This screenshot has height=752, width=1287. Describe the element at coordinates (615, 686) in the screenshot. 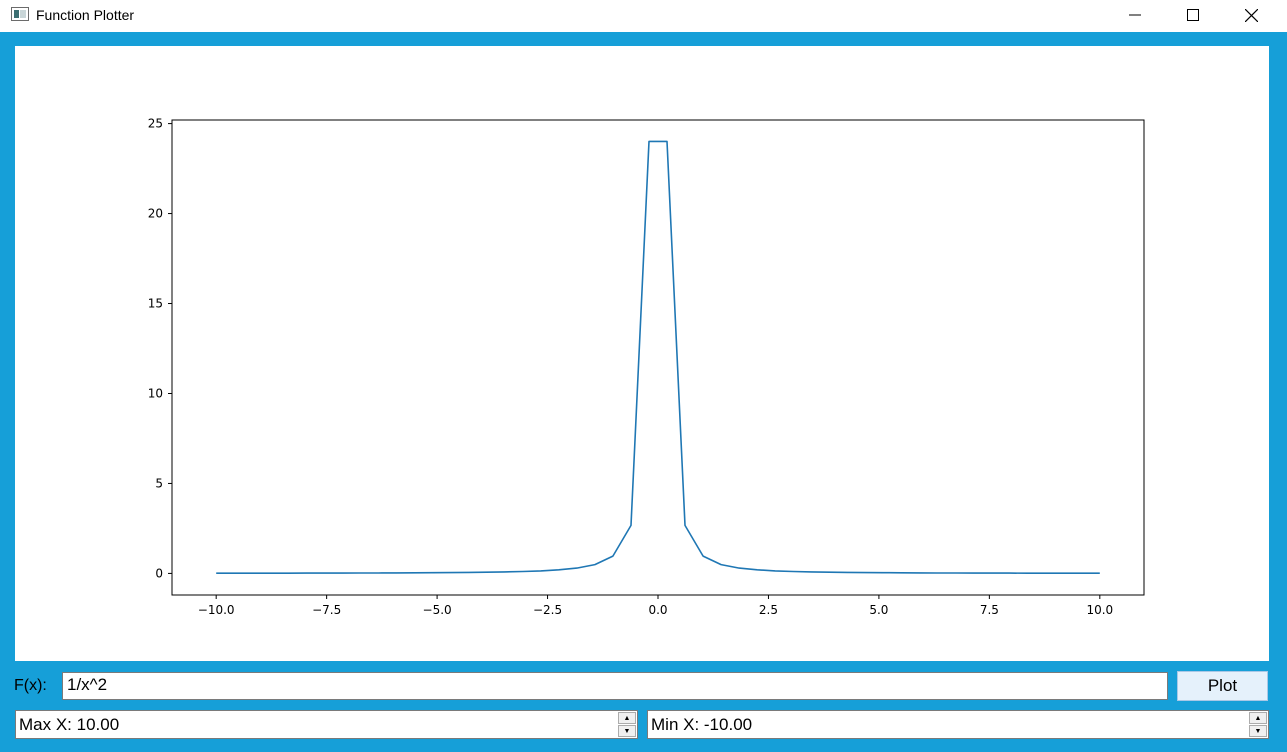

I see `function-input: 1/x^2` at that location.